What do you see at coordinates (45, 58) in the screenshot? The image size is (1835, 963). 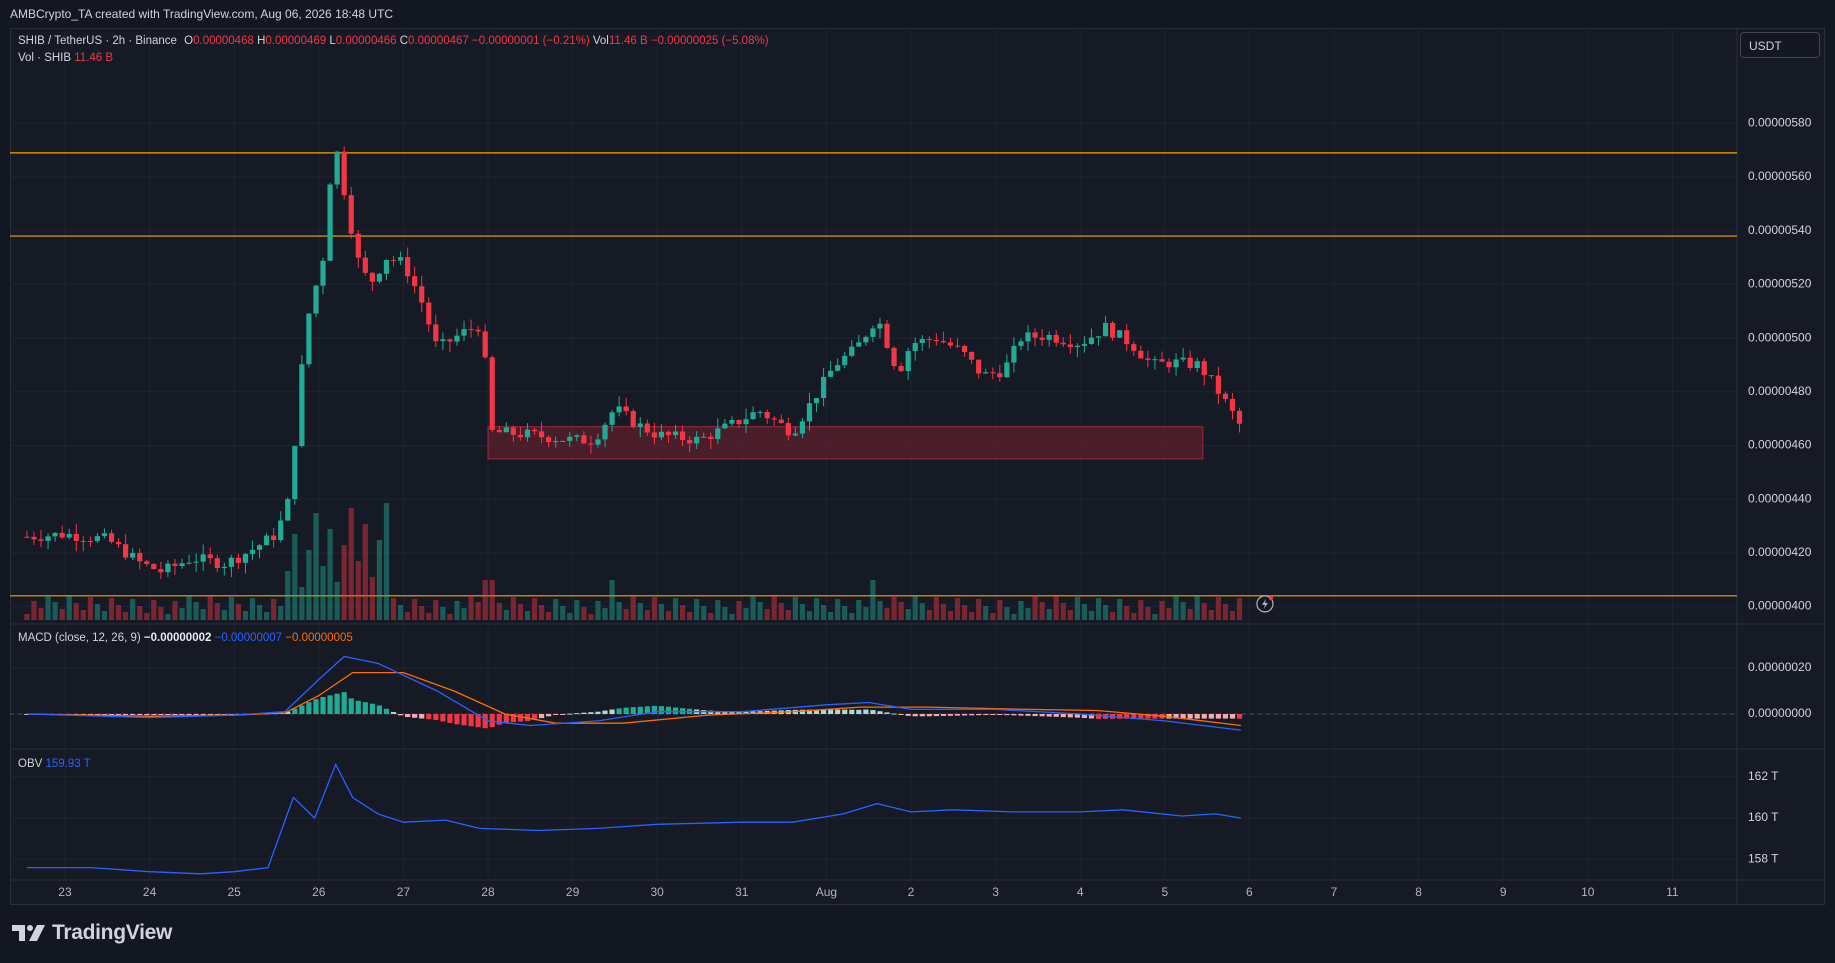 I see `volume-series-label: Vol · SHIB` at bounding box center [45, 58].